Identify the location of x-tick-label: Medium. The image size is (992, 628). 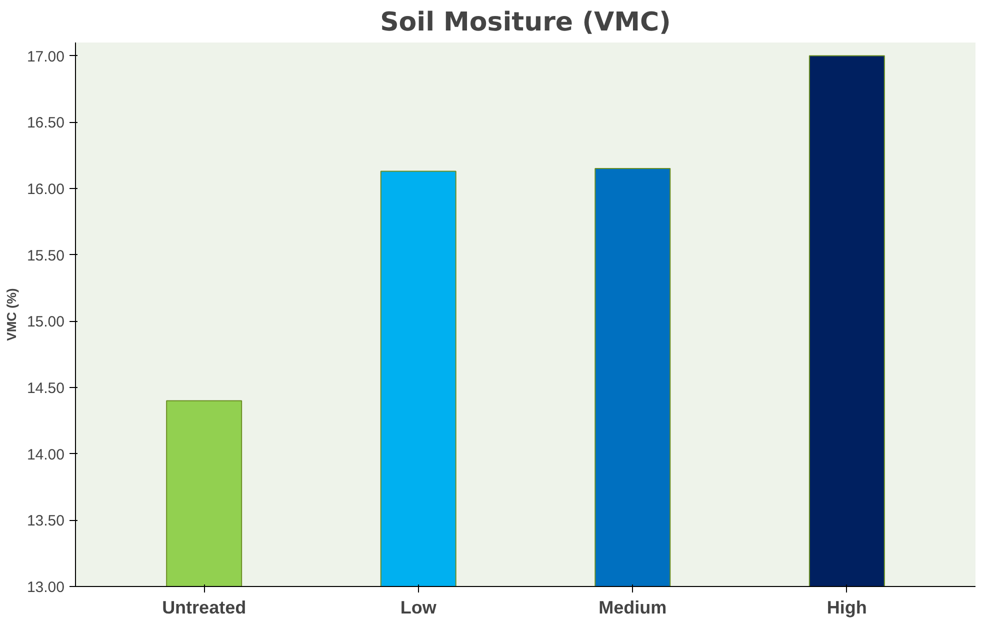
(632, 608).